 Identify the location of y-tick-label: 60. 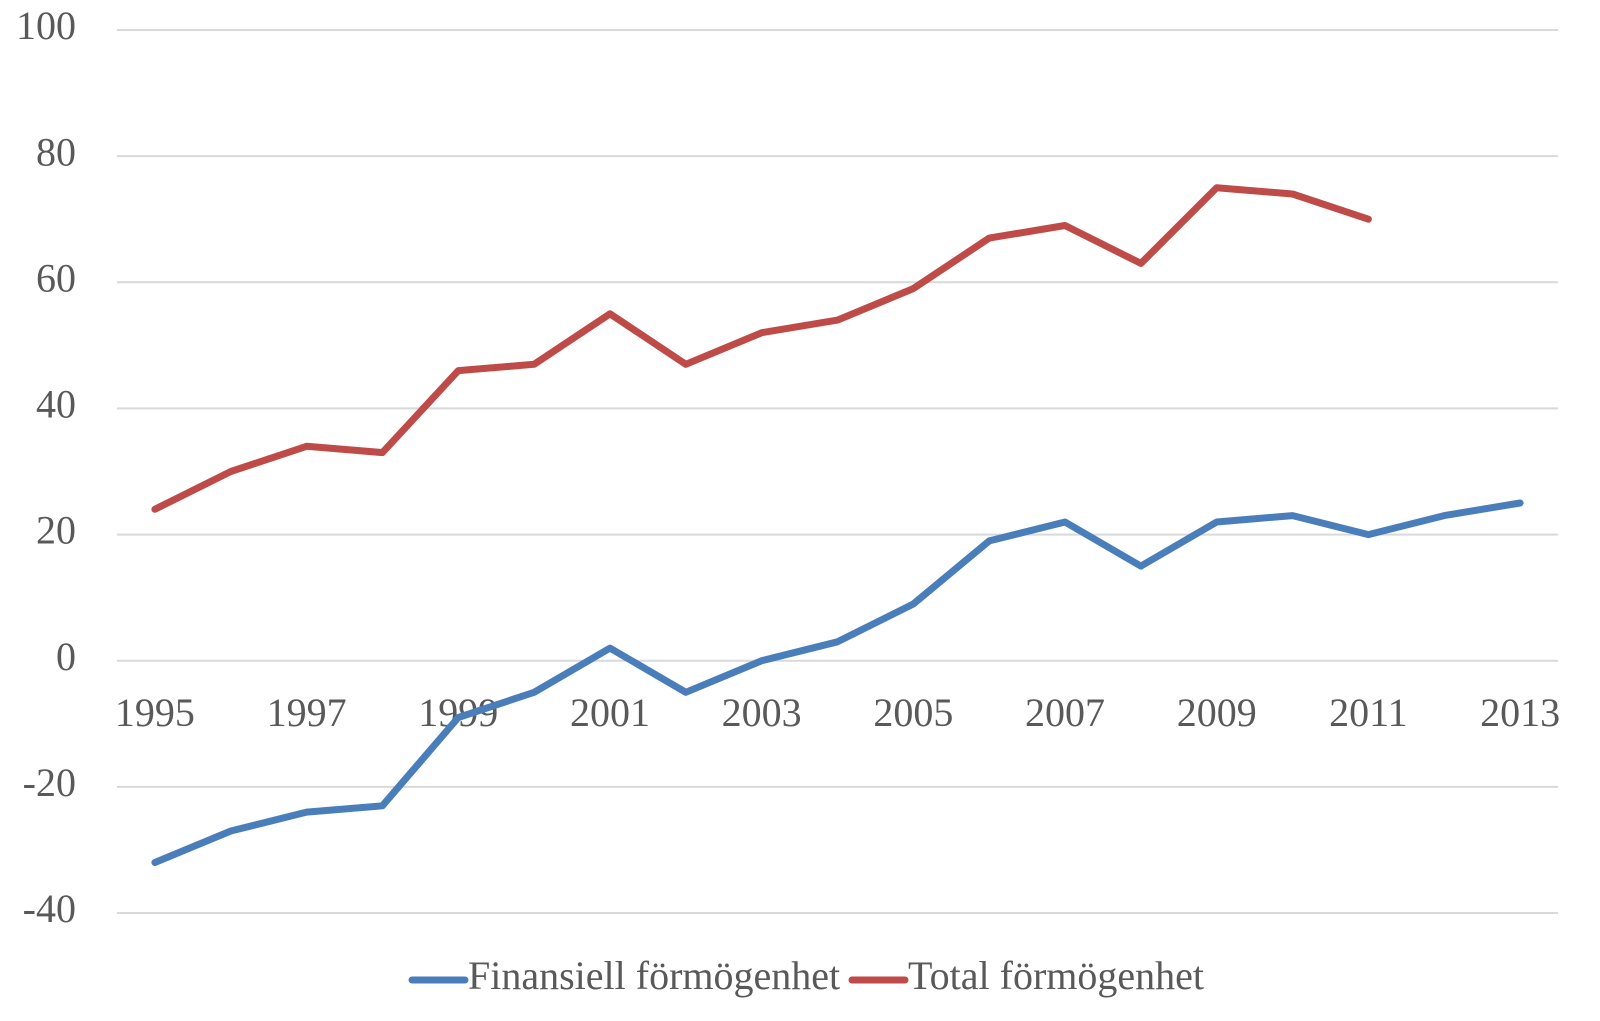
(56, 277).